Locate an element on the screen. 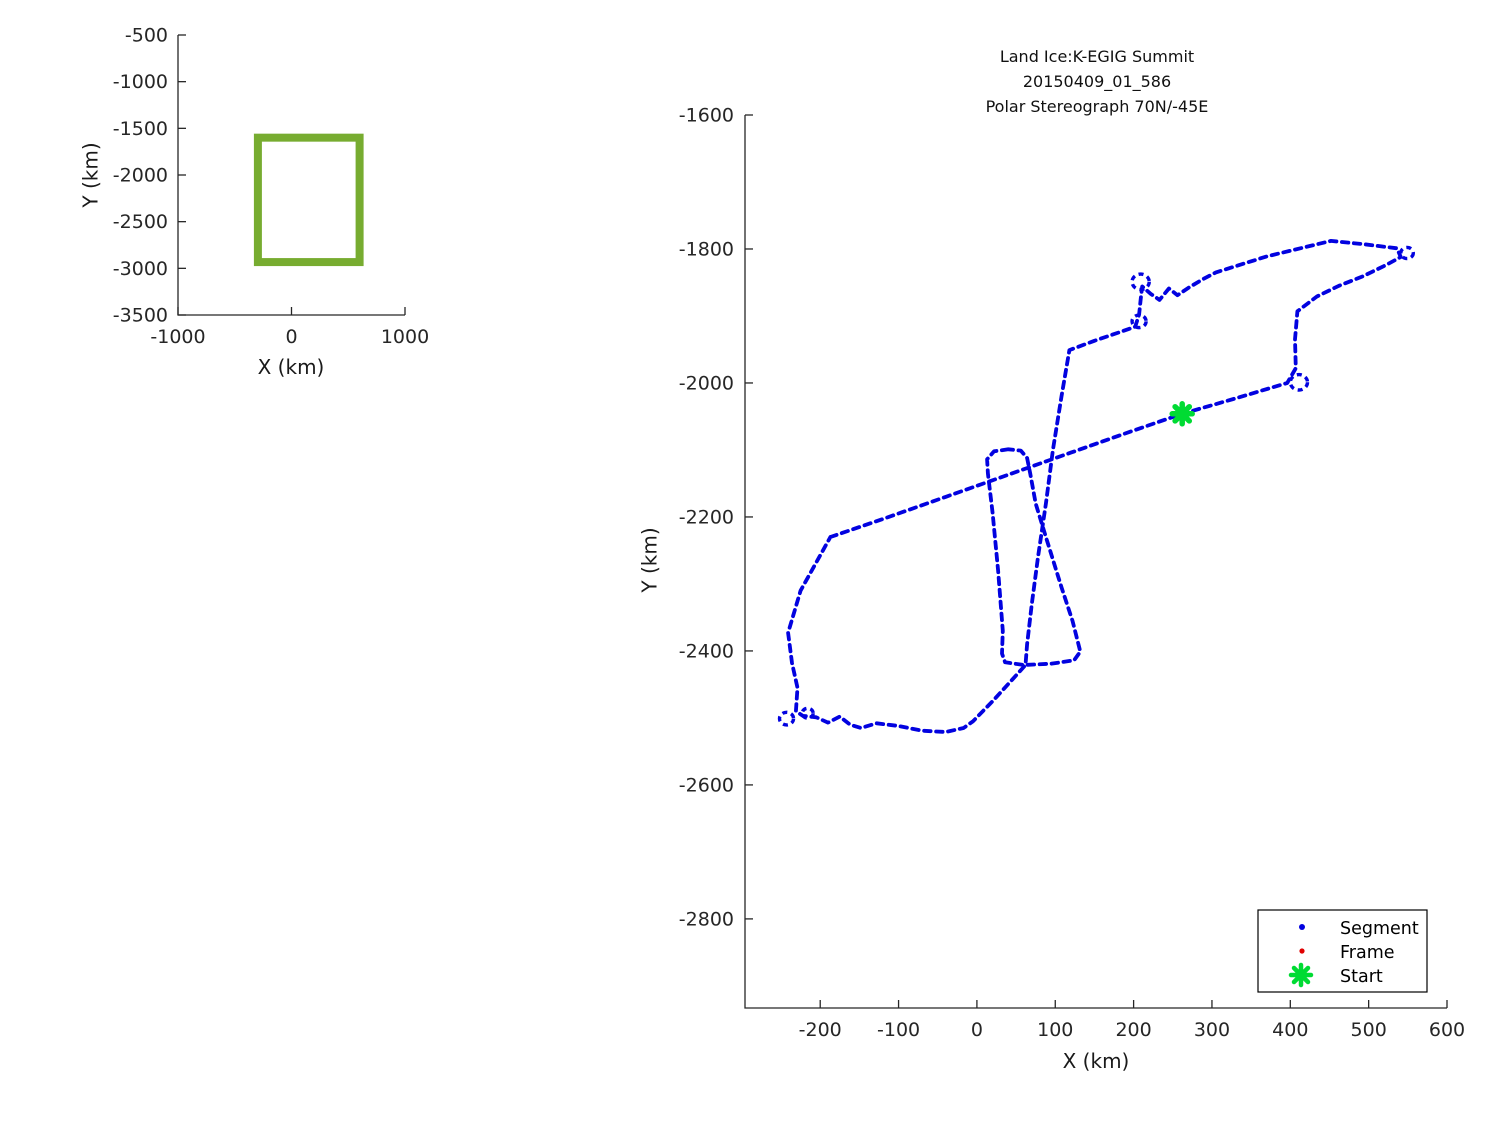 This screenshot has width=1500, height=1125. plot-title-line2: 20150409_01_586 is located at coordinates (1097, 81).